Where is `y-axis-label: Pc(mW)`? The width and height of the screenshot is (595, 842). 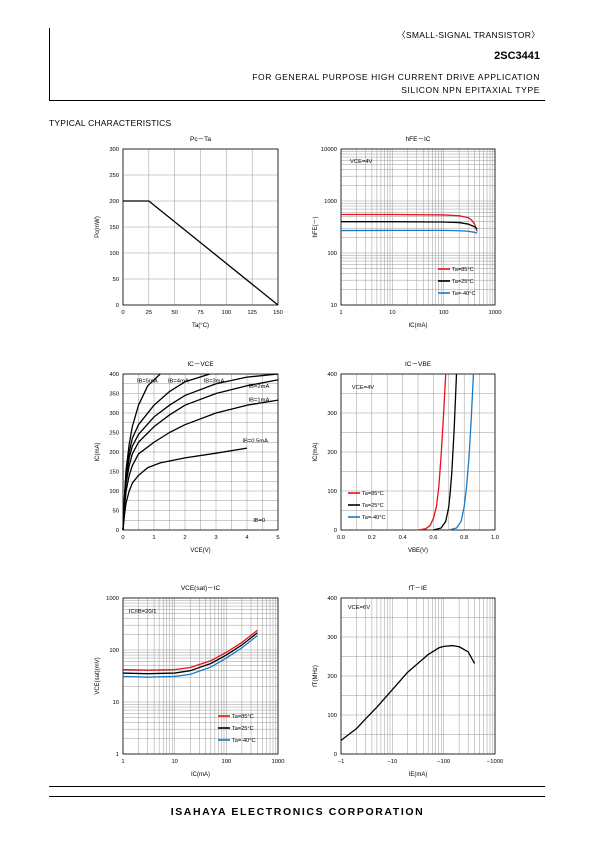
y-axis-label: Pc(mW) is located at coordinates (98, 227).